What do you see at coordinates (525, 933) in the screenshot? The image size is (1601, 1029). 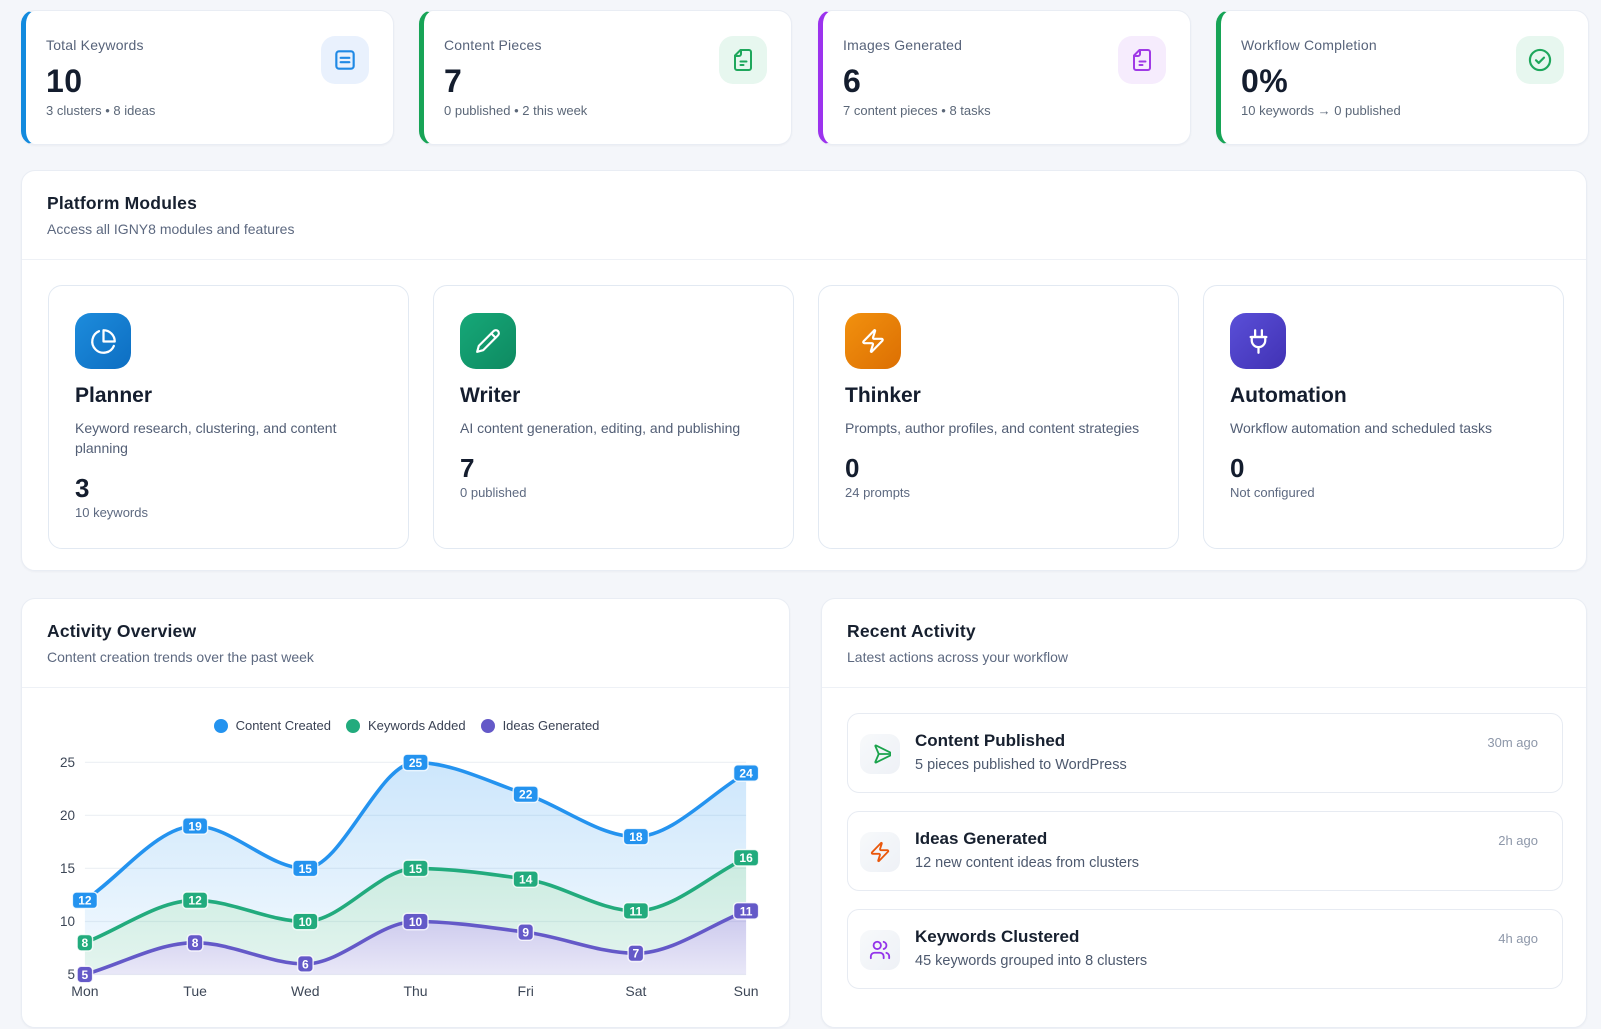 I see `svg-text: 9` at bounding box center [525, 933].